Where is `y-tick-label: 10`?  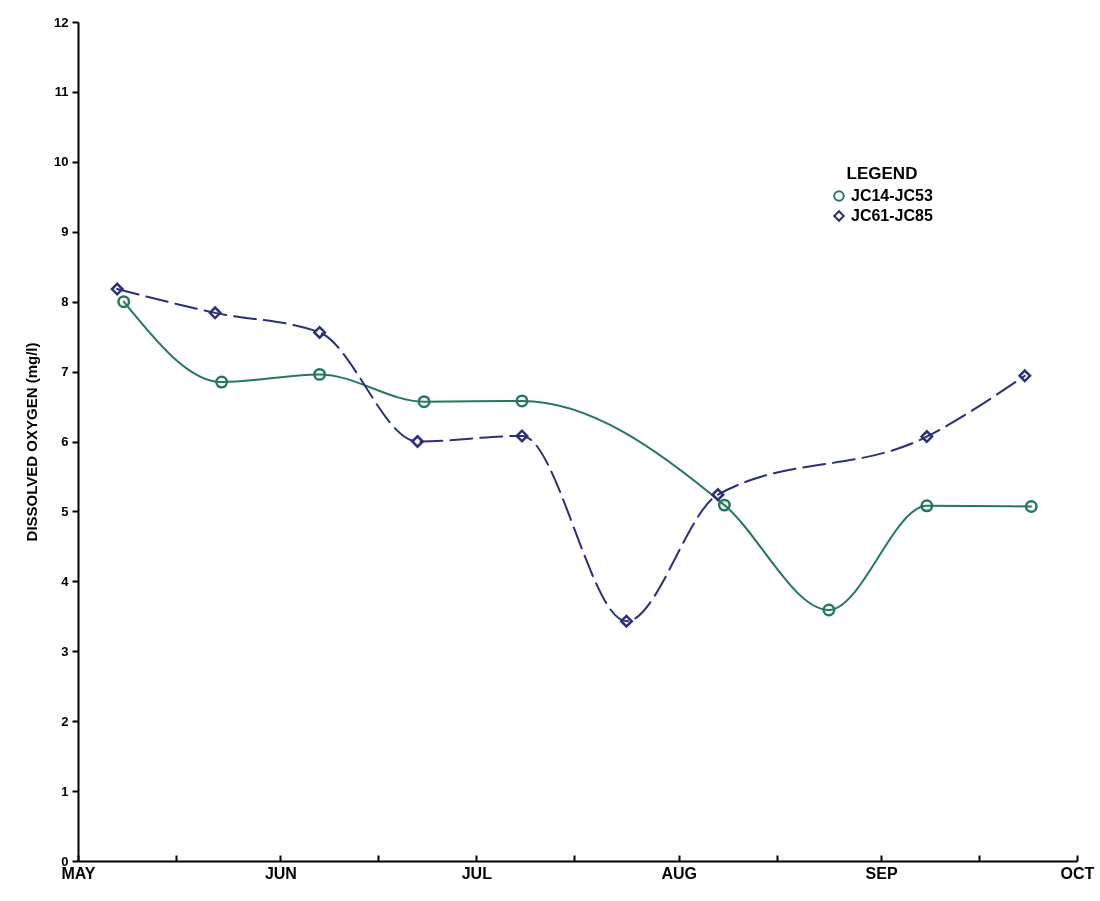 y-tick-label: 10 is located at coordinates (61, 162).